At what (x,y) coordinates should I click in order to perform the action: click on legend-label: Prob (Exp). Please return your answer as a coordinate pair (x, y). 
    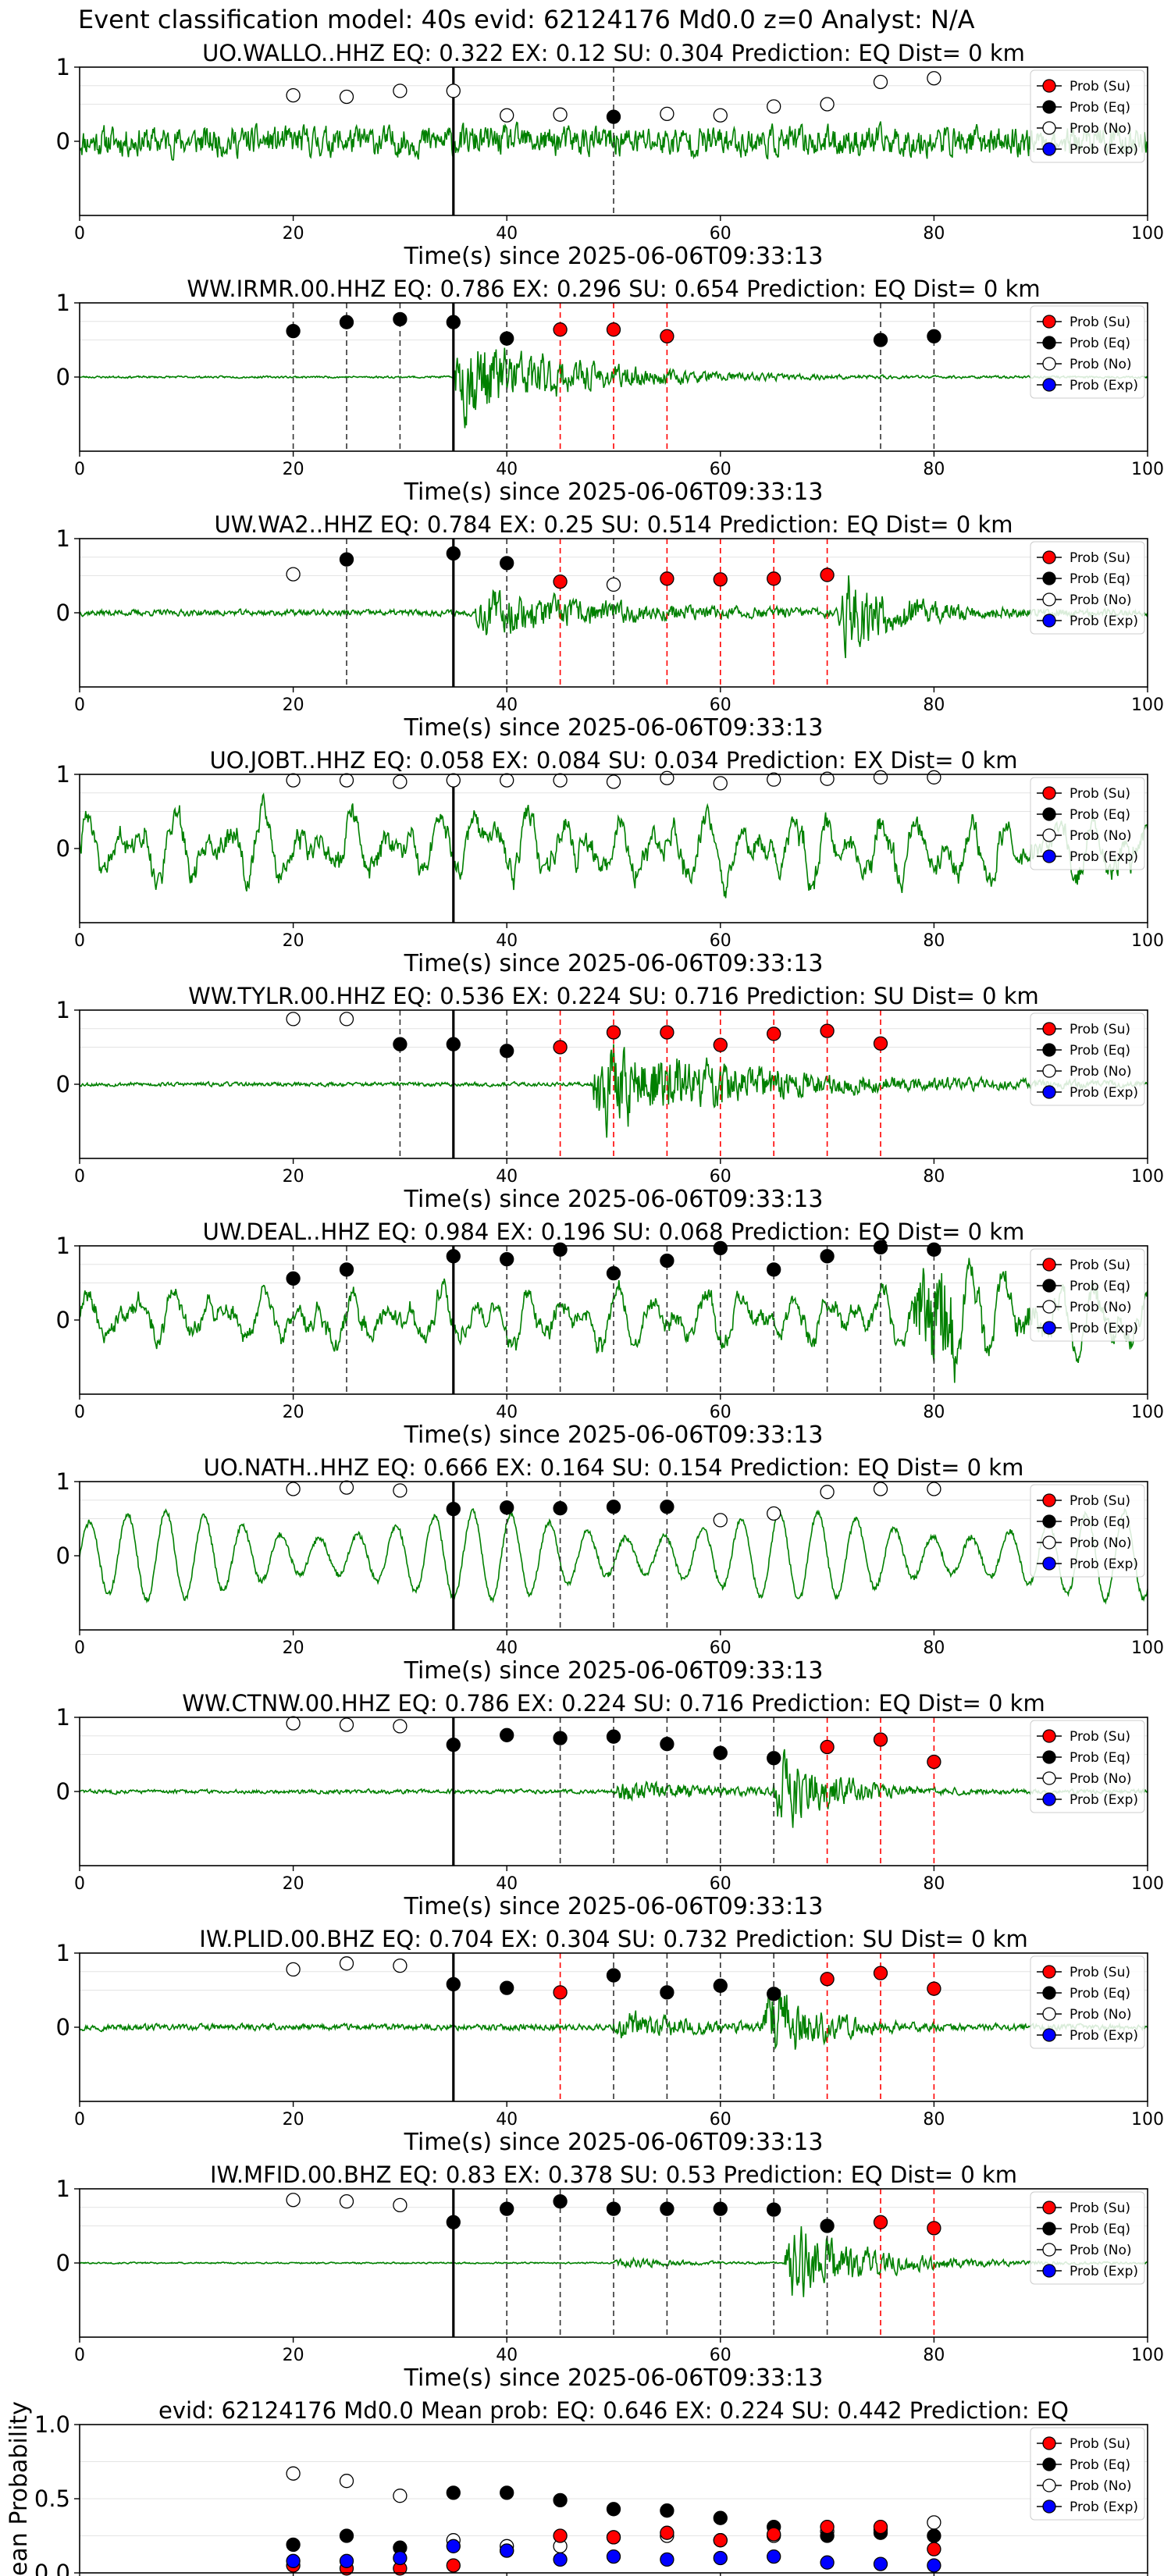
    Looking at the image, I should click on (1104, 1800).